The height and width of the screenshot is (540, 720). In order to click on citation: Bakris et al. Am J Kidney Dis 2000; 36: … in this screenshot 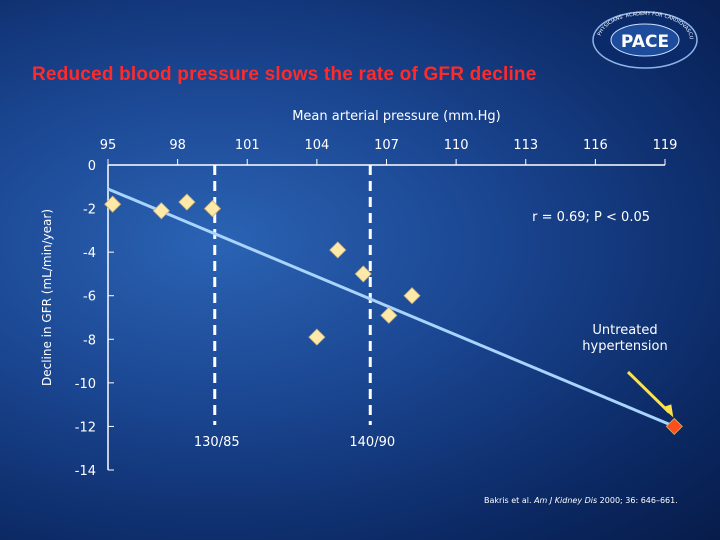, I will do `click(581, 500)`.